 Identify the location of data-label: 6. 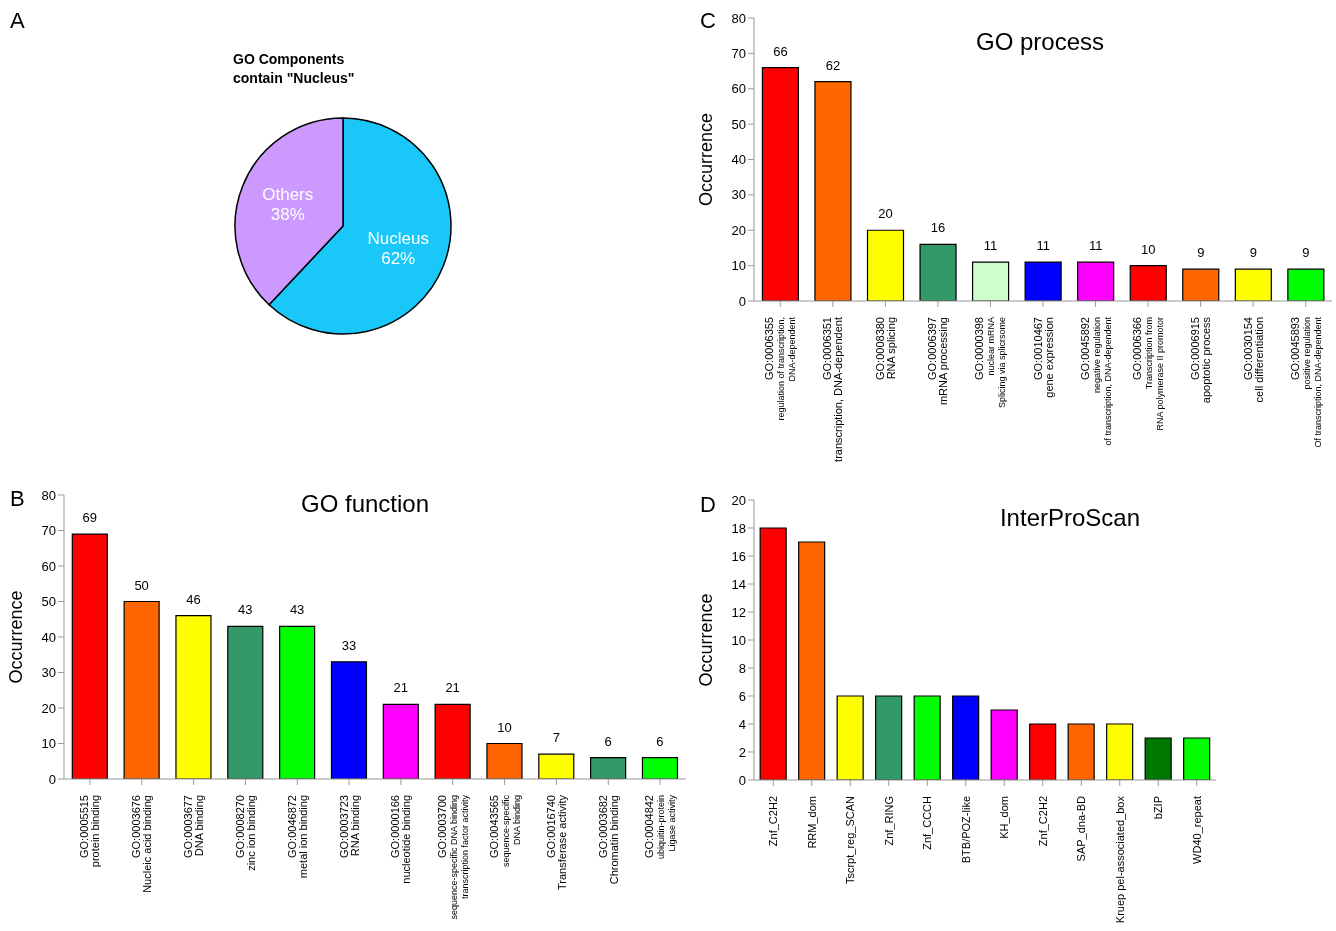
(660, 741).